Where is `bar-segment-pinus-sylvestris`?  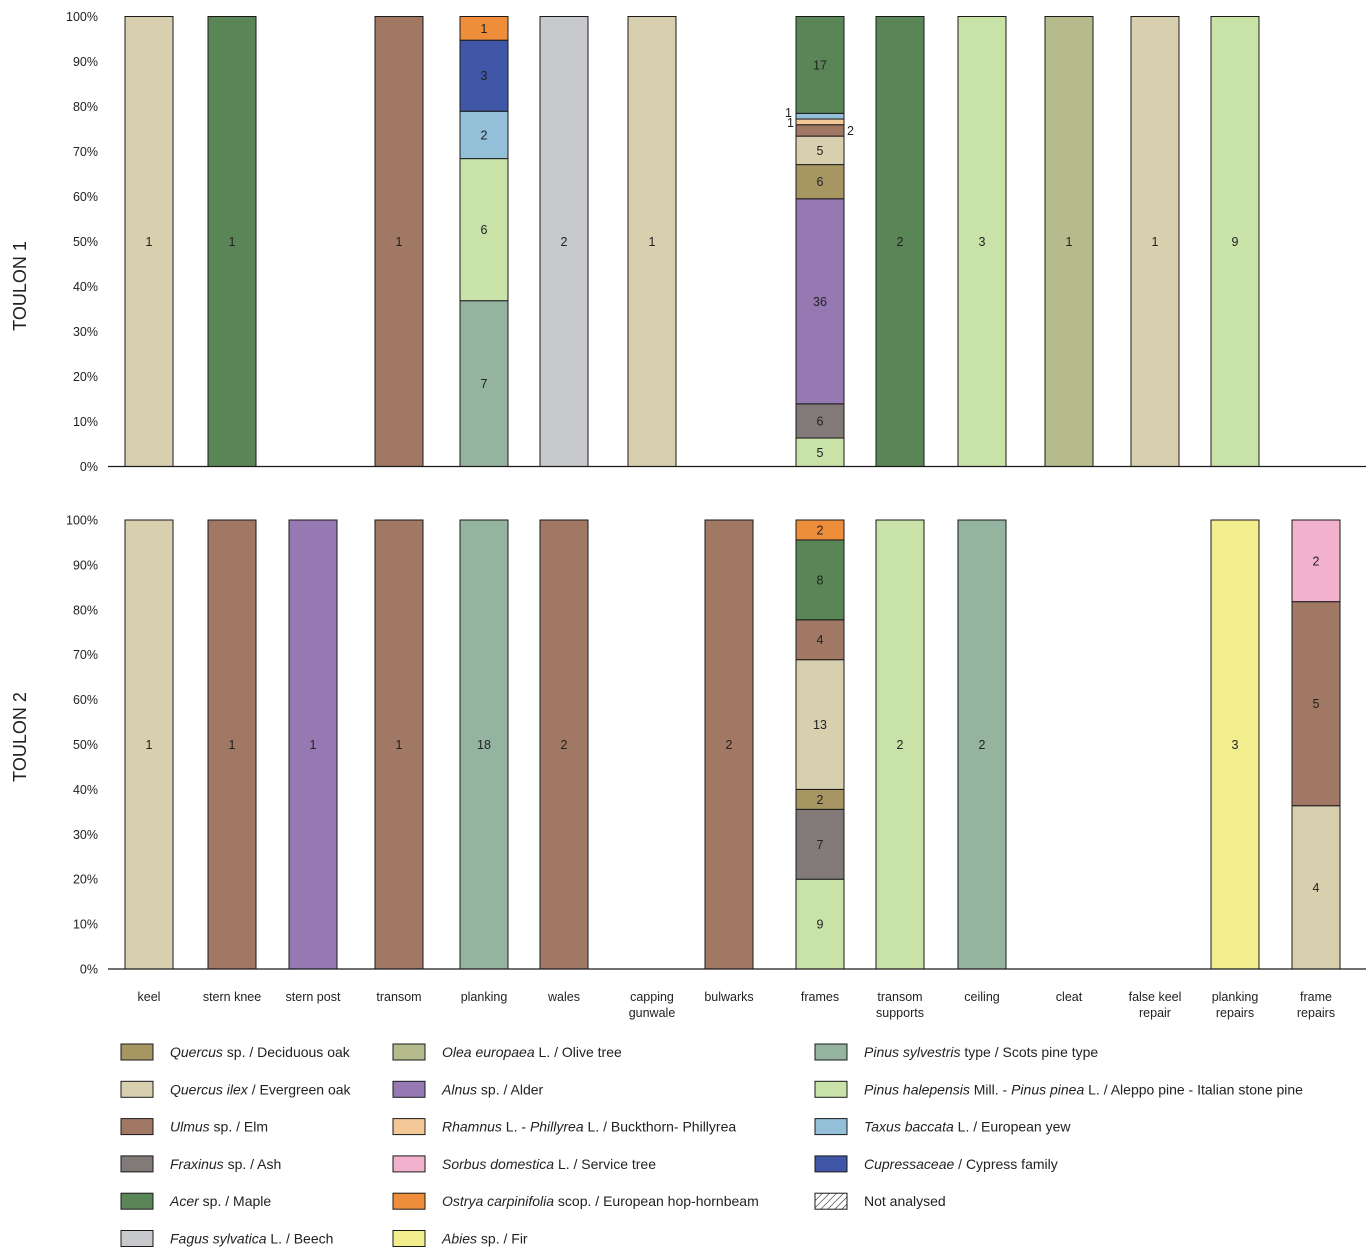
bar-segment-pinus-sylvestris is located at coordinates (484, 384).